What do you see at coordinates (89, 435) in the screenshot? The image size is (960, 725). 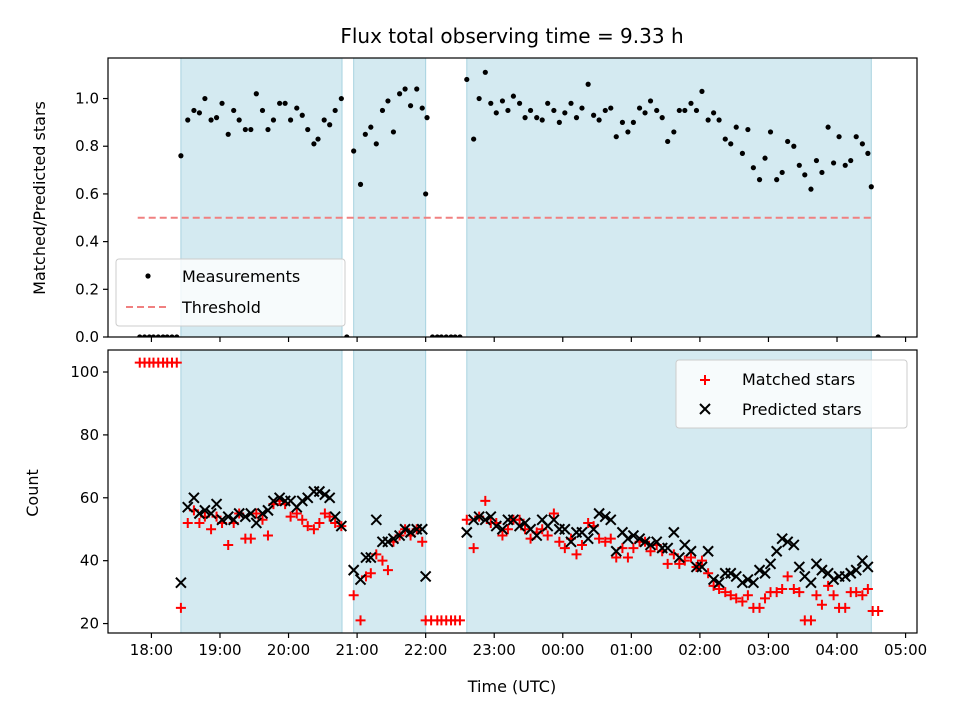 I see `y-tick-label: 80` at bounding box center [89, 435].